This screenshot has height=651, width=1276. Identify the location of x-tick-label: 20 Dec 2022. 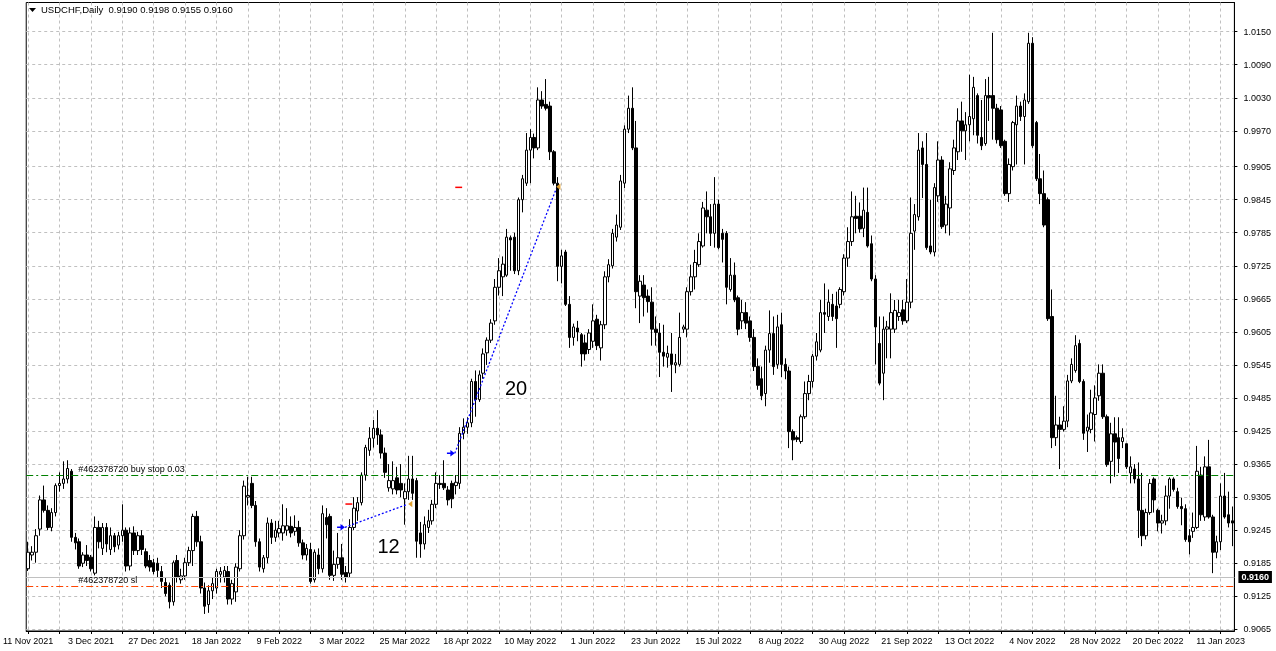
(1158, 640).